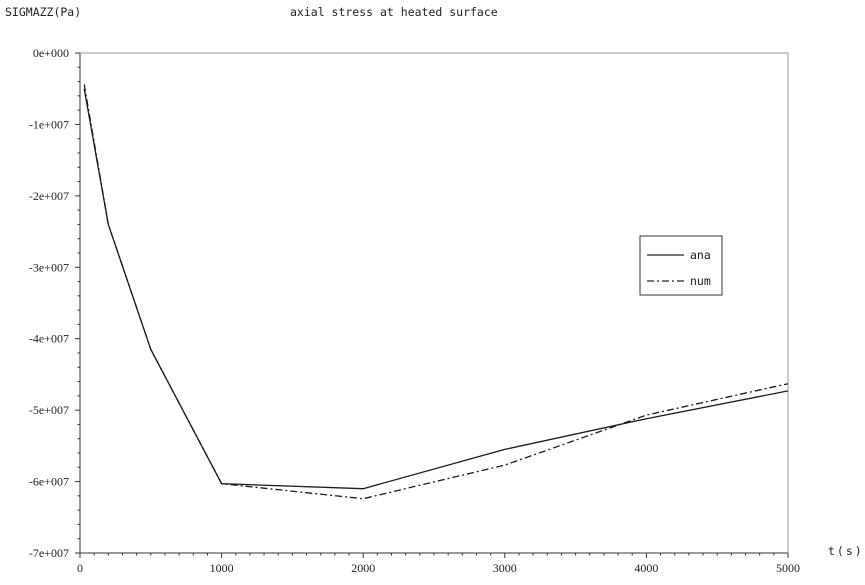  Describe the element at coordinates (646, 568) in the screenshot. I see `x-tick-label: 4000` at that location.